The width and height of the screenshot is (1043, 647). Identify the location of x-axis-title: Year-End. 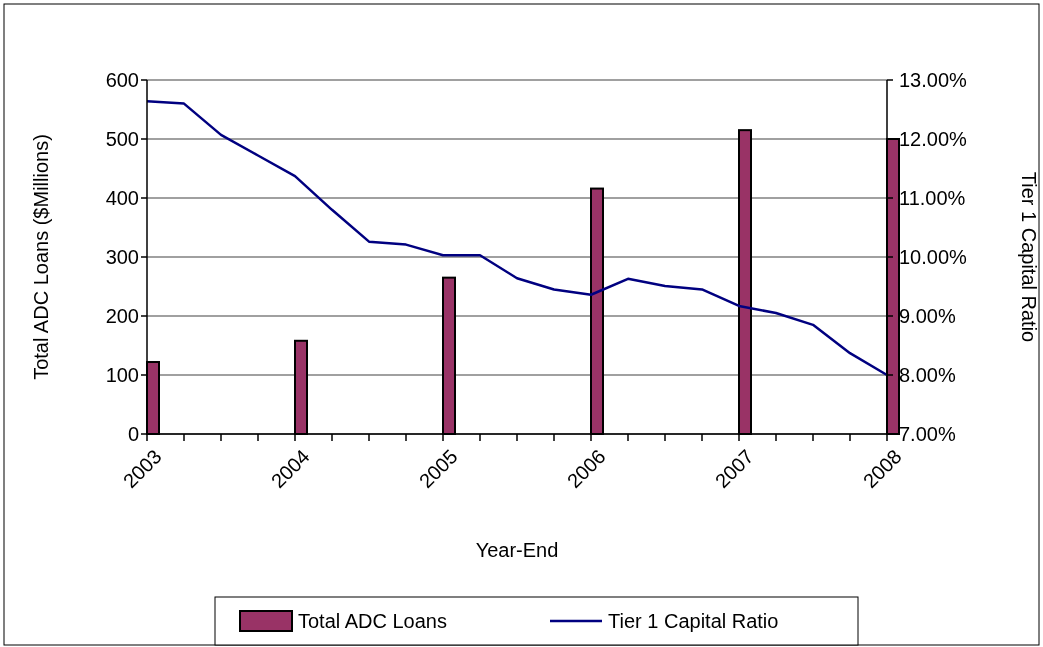
(517, 550).